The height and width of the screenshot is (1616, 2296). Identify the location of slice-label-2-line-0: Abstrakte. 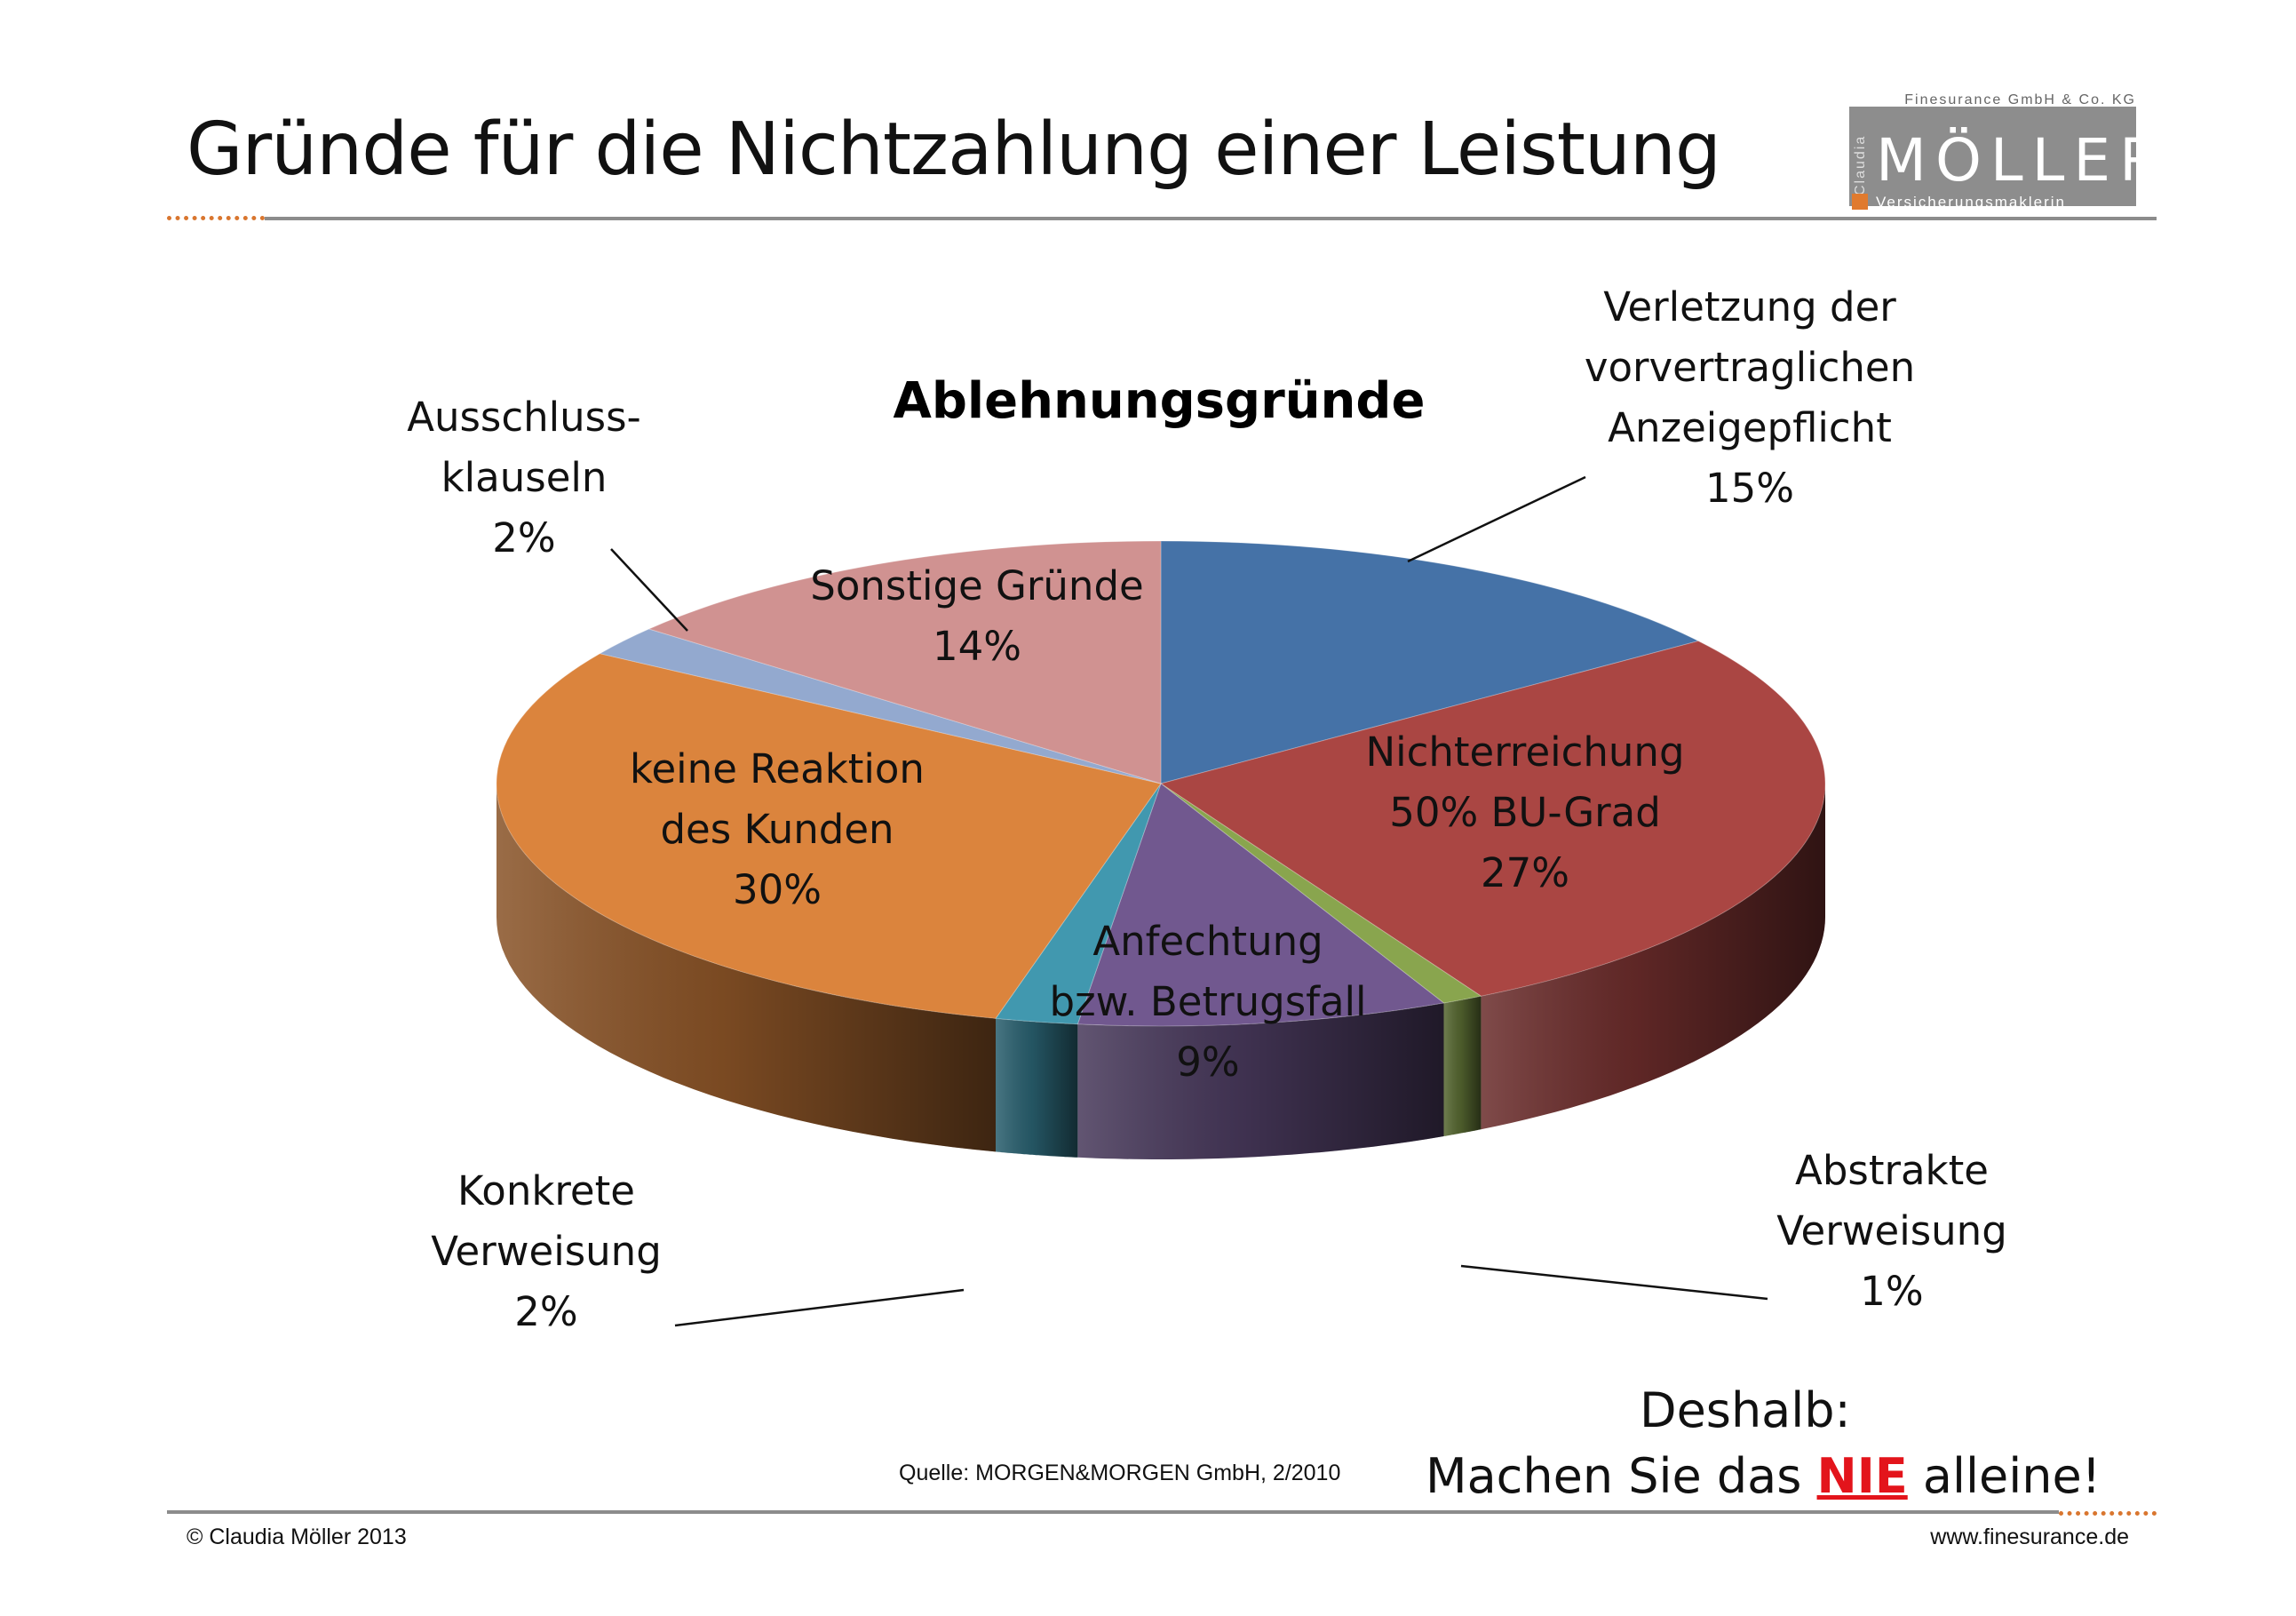
(1892, 1170).